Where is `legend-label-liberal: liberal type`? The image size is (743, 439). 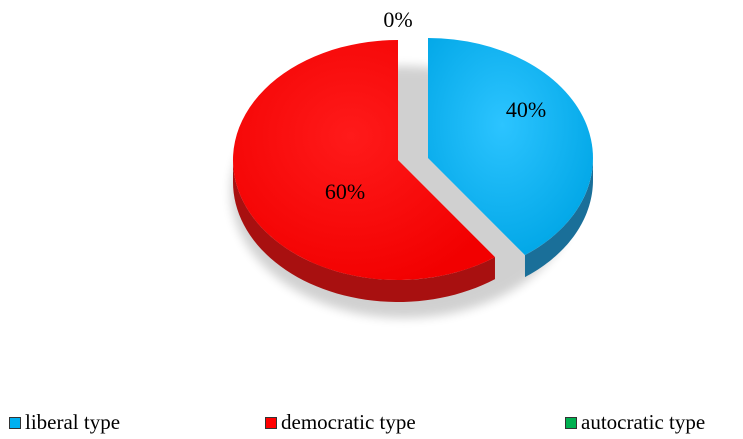
legend-label-liberal: liberal type is located at coordinates (73, 422).